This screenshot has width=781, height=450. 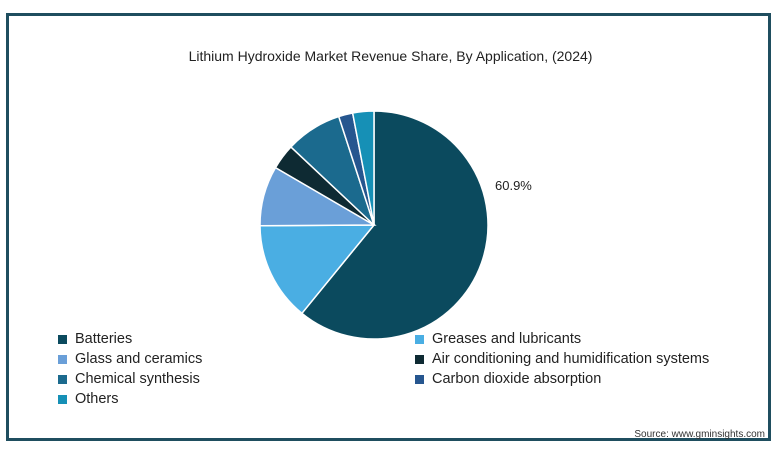 I want to click on legend-item-carbon-dioxide-absorption: Carbon dioxide absorption, so click(x=508, y=379).